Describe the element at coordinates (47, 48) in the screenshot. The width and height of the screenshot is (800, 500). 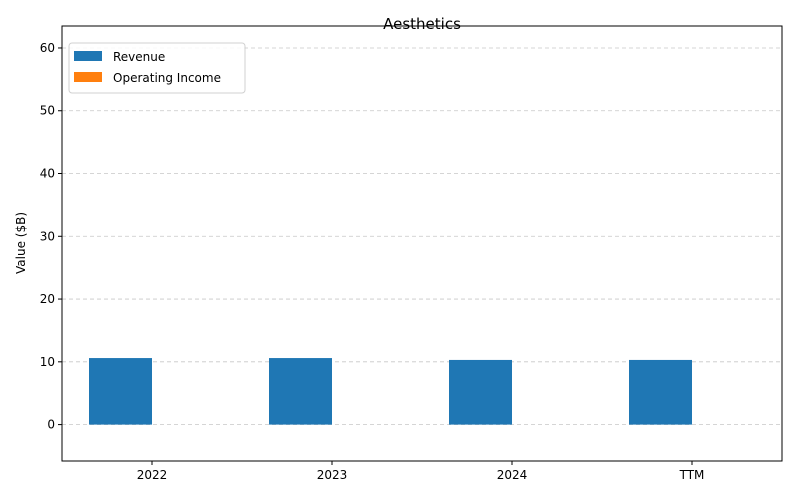
I see `y-tick-label: 60` at that location.